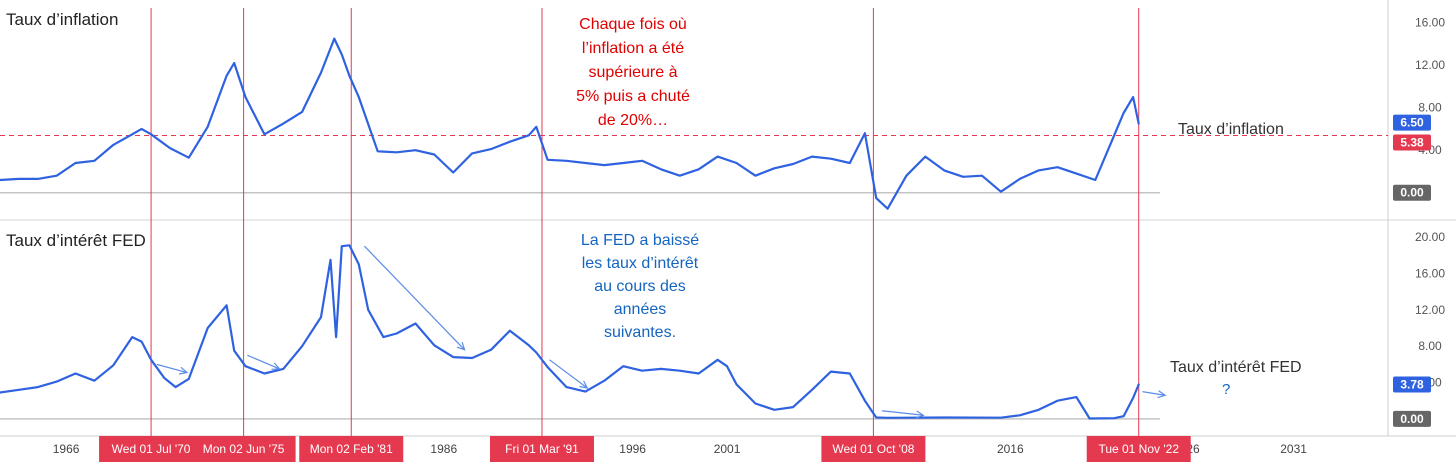 The width and height of the screenshot is (1456, 473). I want to click on x-tick-label: 1966, so click(66, 449).